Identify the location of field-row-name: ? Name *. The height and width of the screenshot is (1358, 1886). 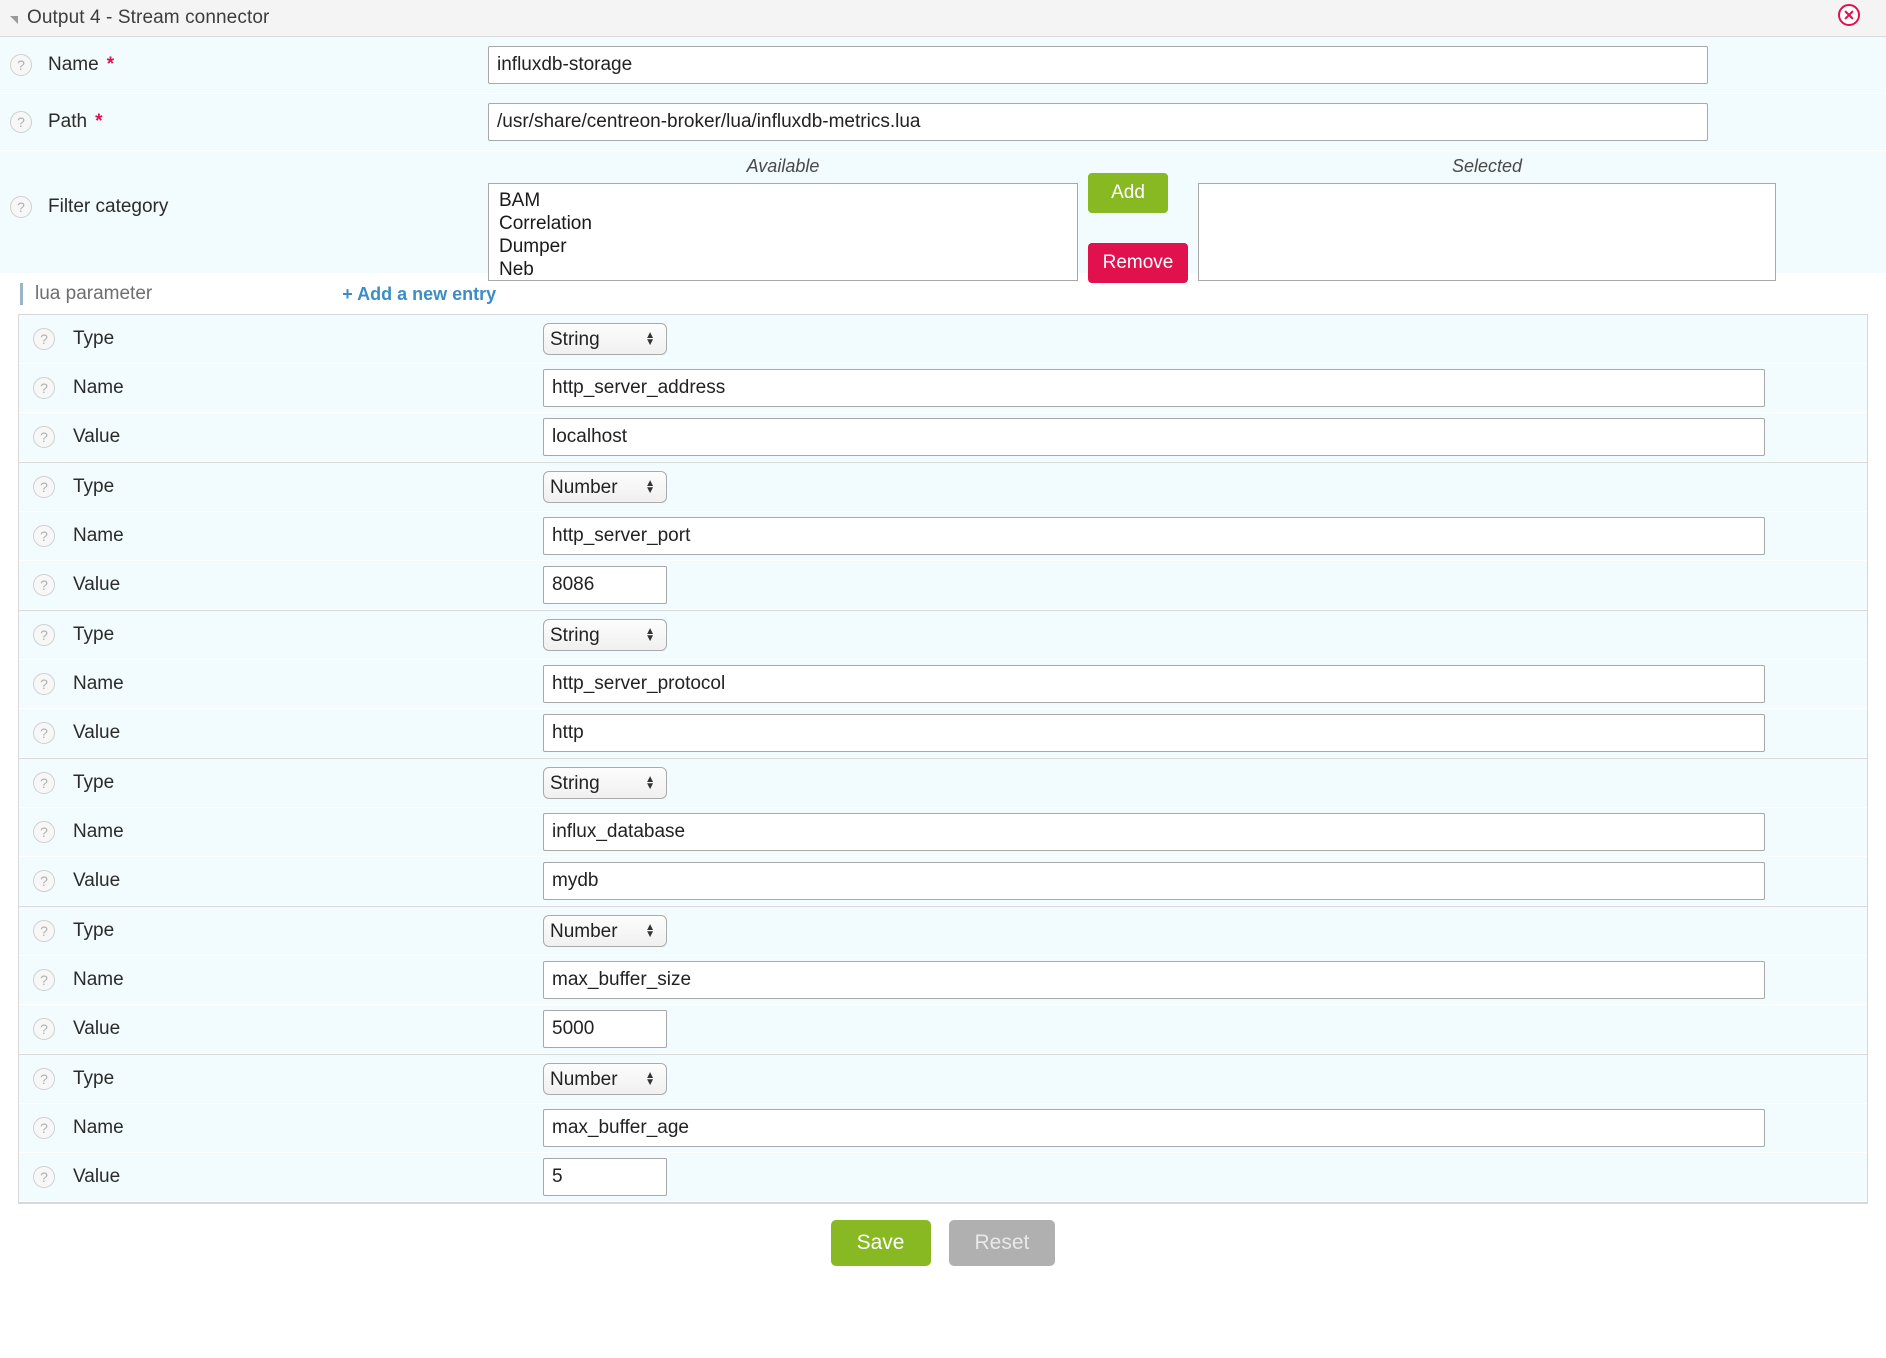
(943, 65).